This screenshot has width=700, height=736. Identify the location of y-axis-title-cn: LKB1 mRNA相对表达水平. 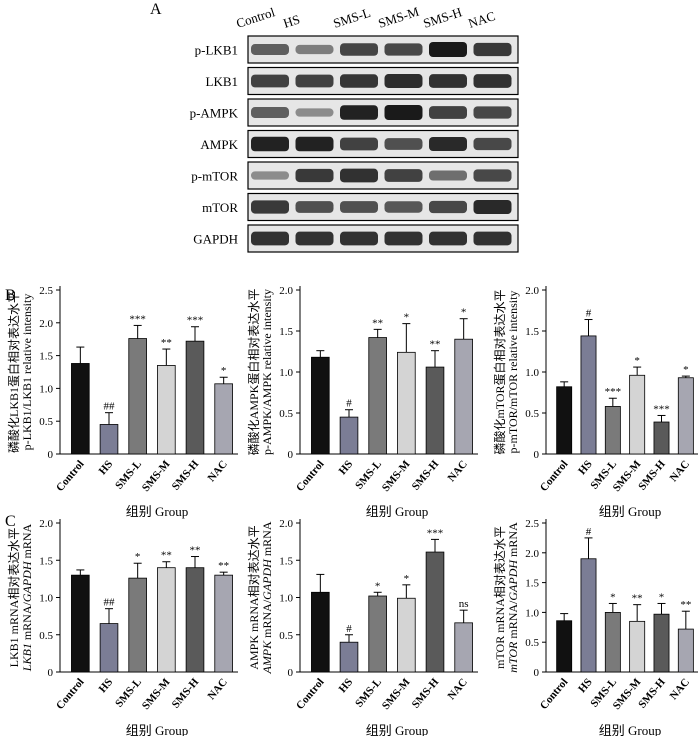
(14, 598).